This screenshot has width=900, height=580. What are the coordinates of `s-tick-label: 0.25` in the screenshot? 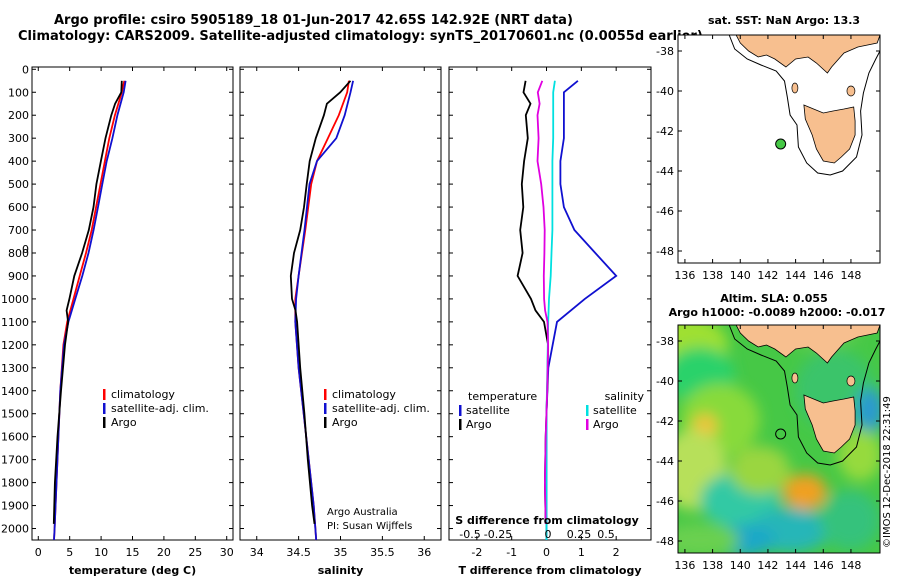 It's located at (579, 534).